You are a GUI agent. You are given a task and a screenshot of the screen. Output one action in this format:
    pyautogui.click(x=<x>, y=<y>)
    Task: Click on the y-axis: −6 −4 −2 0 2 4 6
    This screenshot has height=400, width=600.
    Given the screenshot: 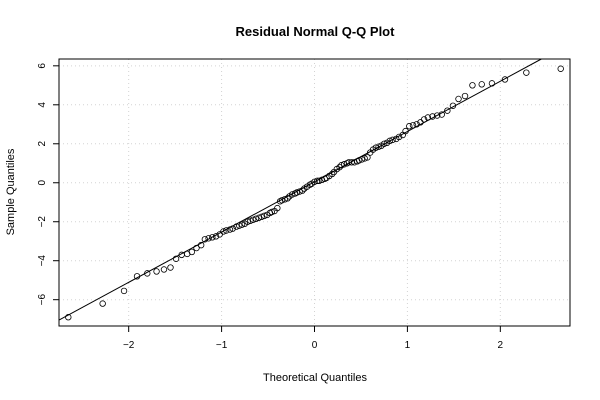 What is the action you would take?
    pyautogui.click(x=48, y=184)
    